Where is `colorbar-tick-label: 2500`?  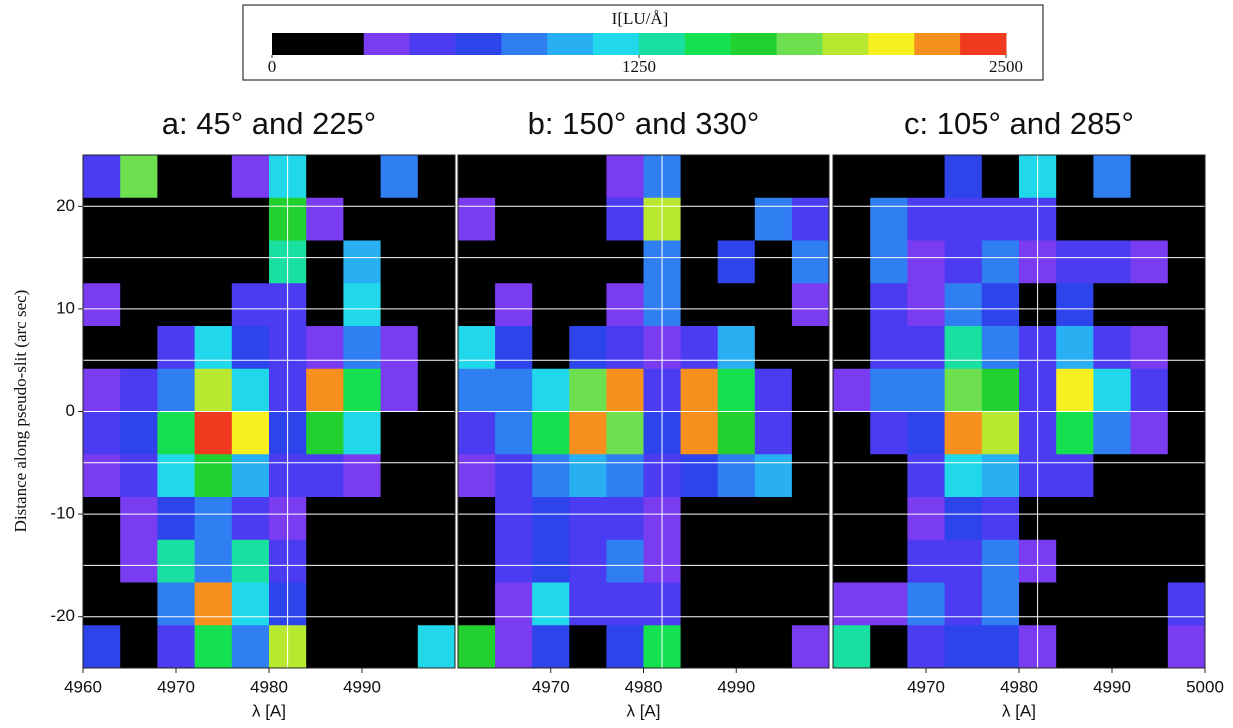
colorbar-tick-label: 2500 is located at coordinates (1006, 66).